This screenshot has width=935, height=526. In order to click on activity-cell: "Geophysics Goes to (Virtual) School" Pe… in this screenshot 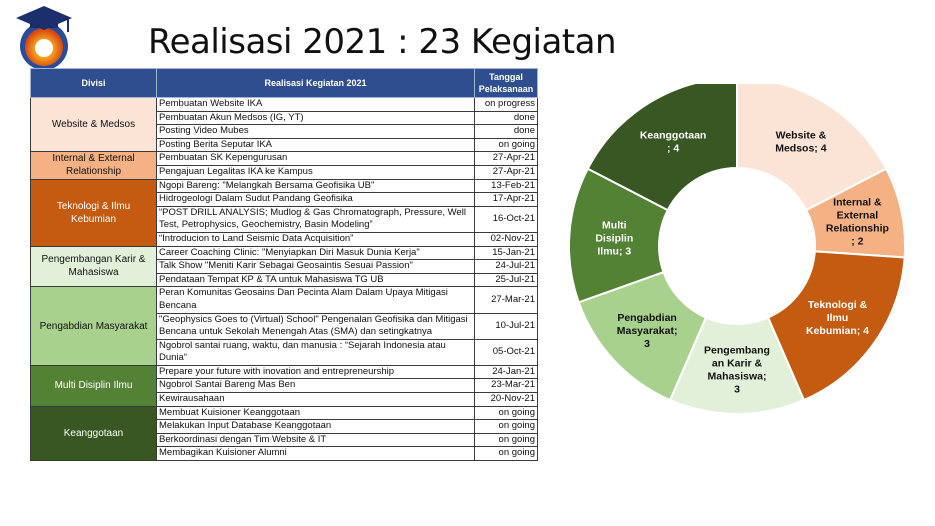, I will do `click(315, 326)`.